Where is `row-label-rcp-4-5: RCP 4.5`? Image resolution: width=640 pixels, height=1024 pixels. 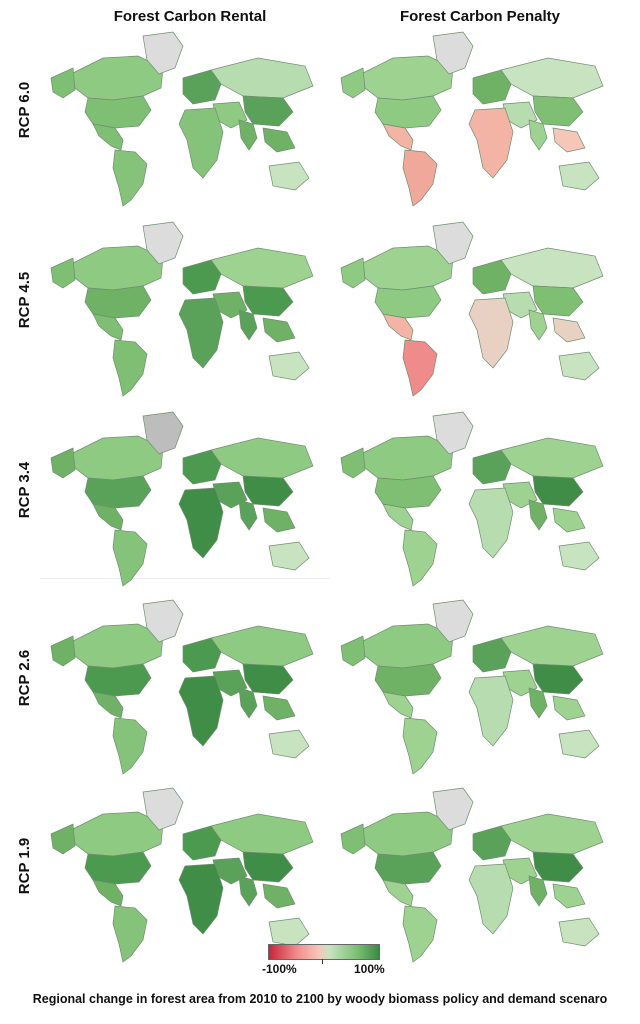 row-label-rcp-4-5: RCP 4.5 is located at coordinates (24, 300).